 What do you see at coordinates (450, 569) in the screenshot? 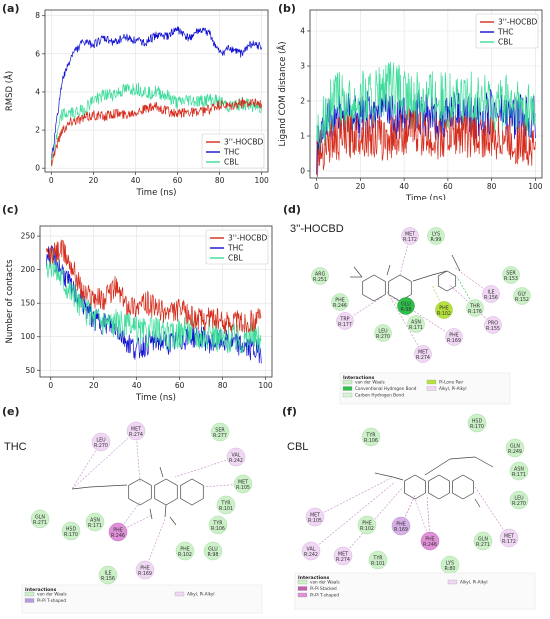
I see `residue-number: R:80` at bounding box center [450, 569].